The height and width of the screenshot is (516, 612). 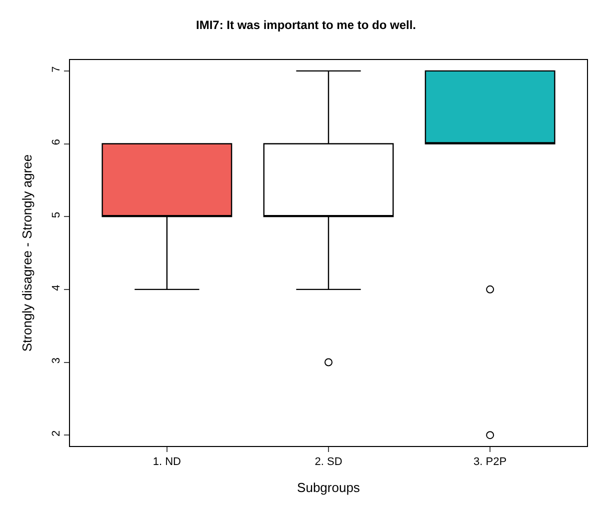 What do you see at coordinates (490, 462) in the screenshot?
I see `x-tick-label: 3. P2P` at bounding box center [490, 462].